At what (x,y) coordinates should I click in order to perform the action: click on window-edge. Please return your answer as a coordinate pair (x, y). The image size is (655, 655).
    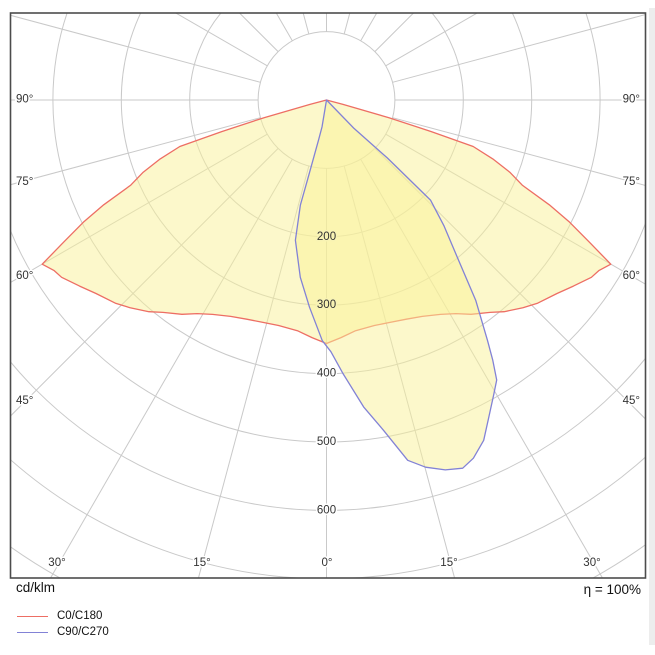
    Looking at the image, I should click on (652, 326).